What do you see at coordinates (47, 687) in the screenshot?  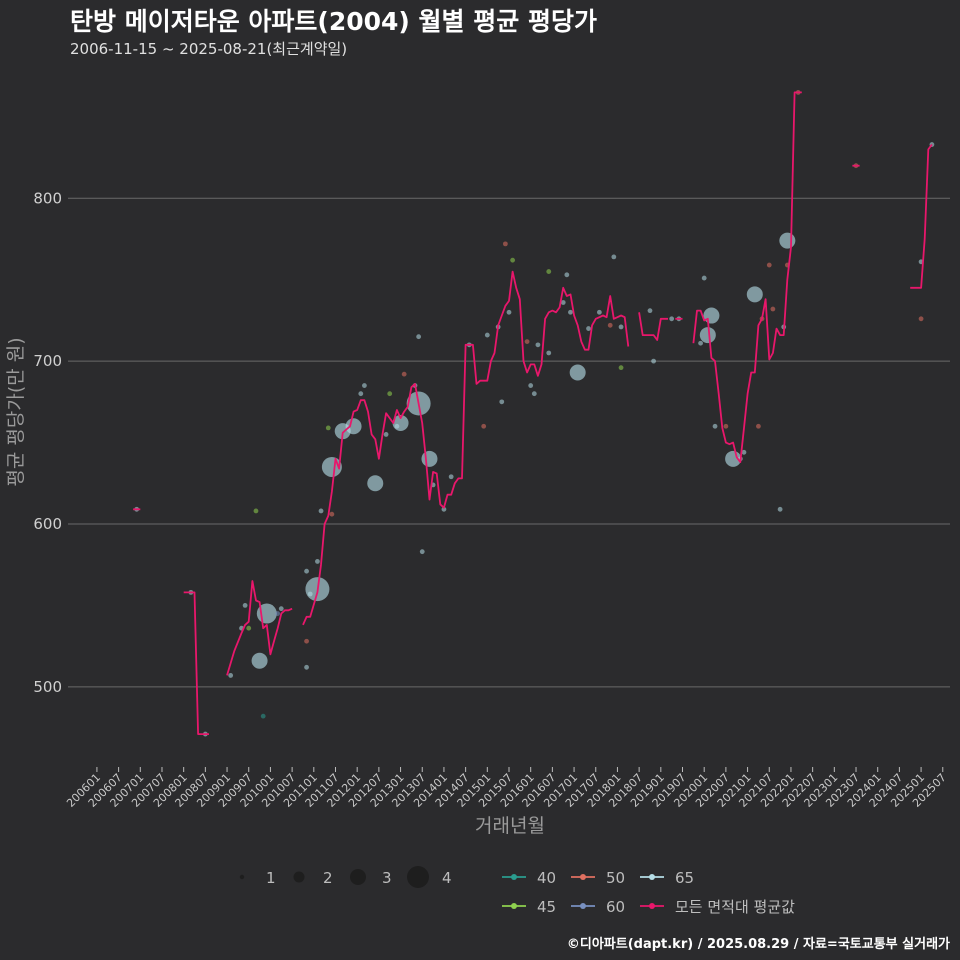 I see `y-tick-label: 500` at bounding box center [47, 687].